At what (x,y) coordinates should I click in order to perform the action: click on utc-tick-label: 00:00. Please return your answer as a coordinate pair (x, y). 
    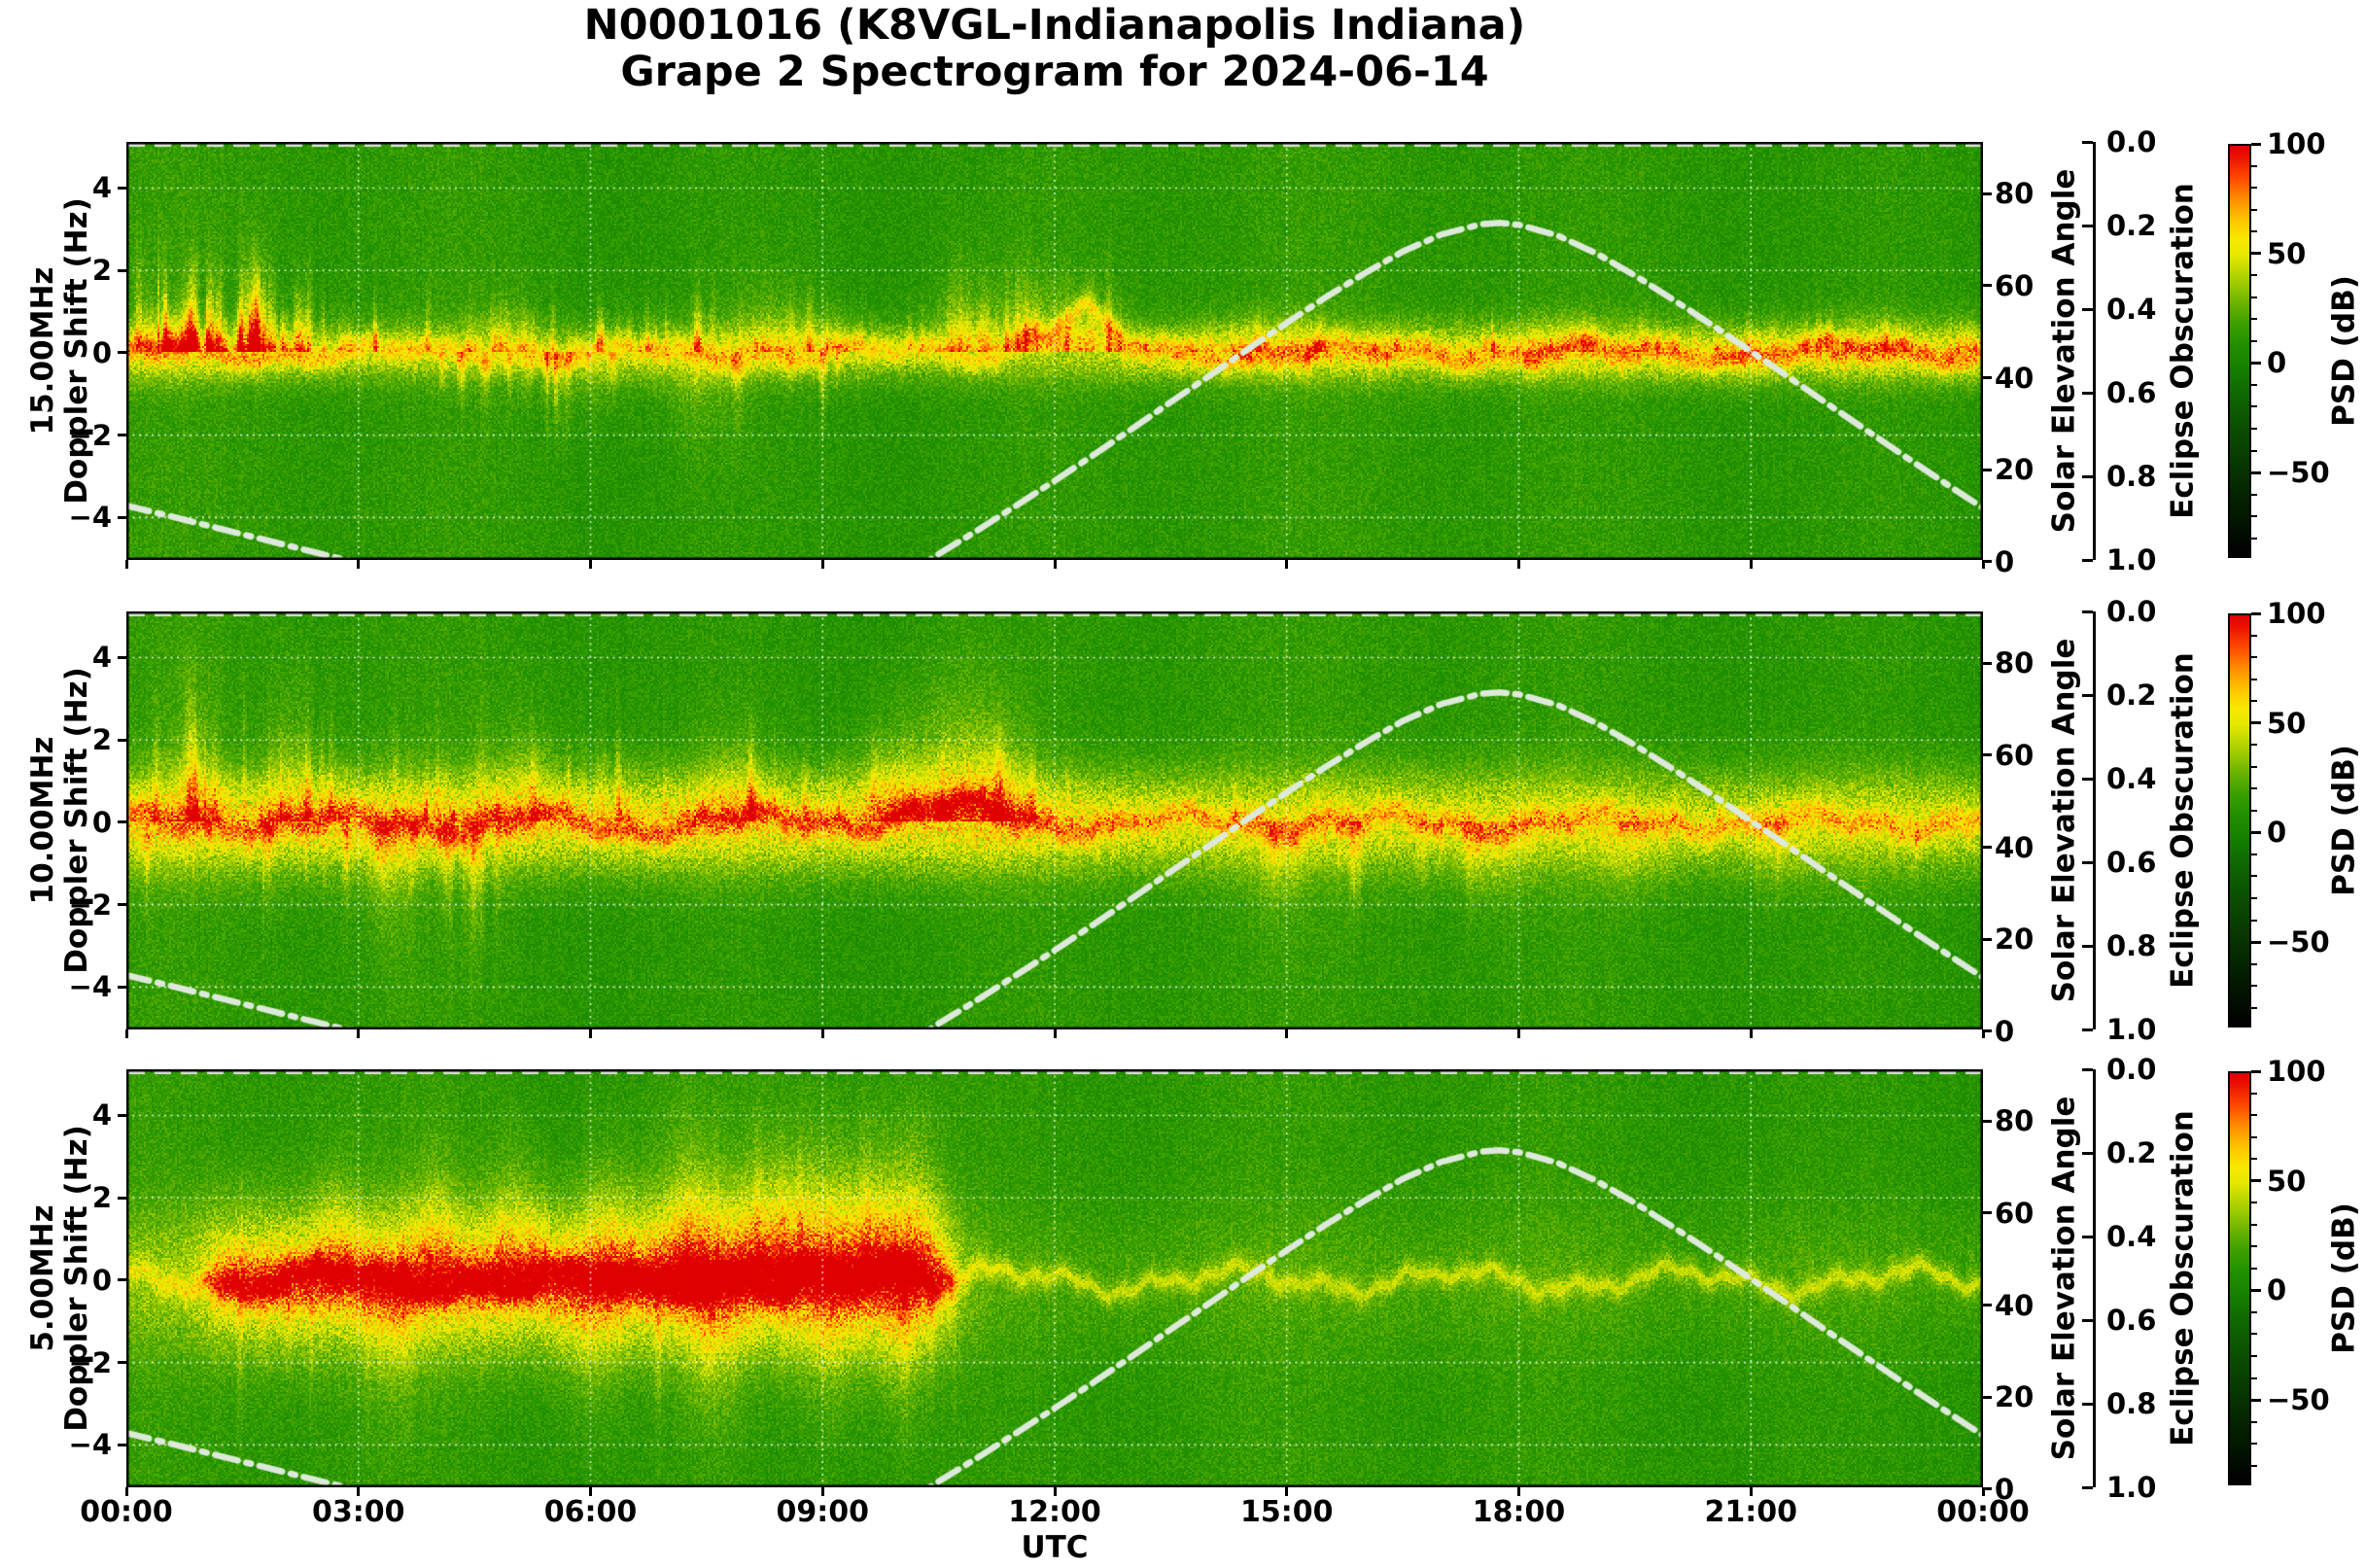
    Looking at the image, I should click on (126, 1512).